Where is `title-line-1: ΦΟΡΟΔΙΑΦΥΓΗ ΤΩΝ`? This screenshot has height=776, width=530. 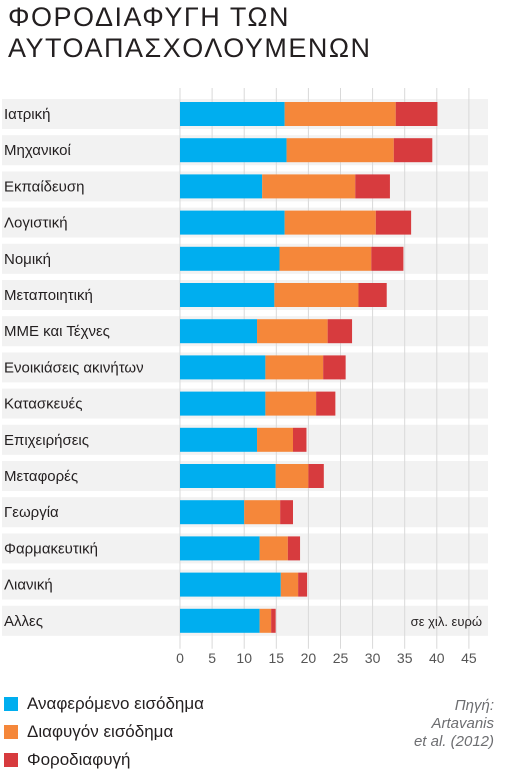 title-line-1: ΦΟΡΟΔΙΑΦΥΓΗ ΤΩΝ is located at coordinates (149, 17).